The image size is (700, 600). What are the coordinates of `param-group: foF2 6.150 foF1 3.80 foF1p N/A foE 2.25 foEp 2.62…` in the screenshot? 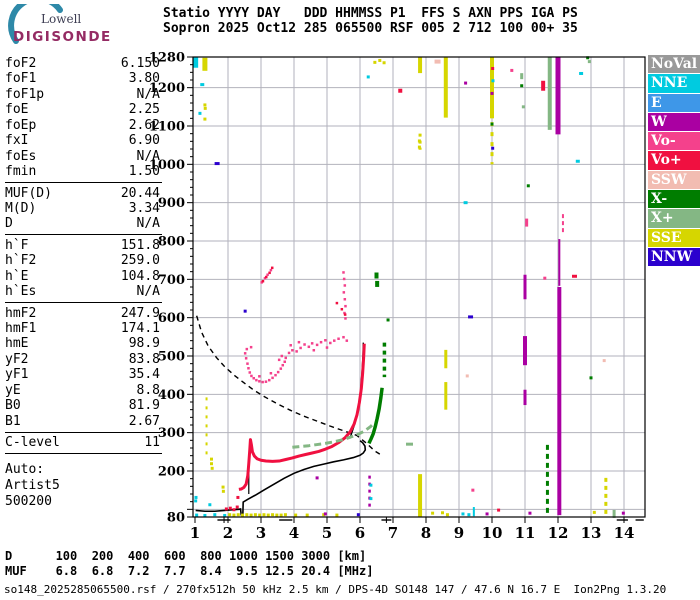 It's located at (82, 118).